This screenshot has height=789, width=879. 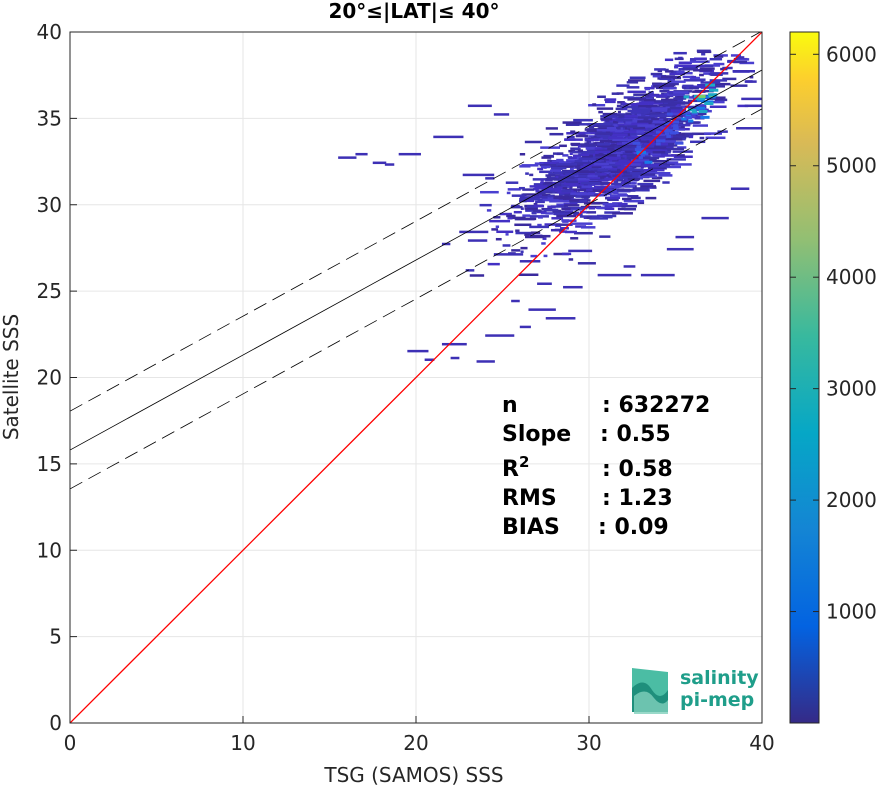 I want to click on stat-value: : 0.55, so click(x=635, y=434).